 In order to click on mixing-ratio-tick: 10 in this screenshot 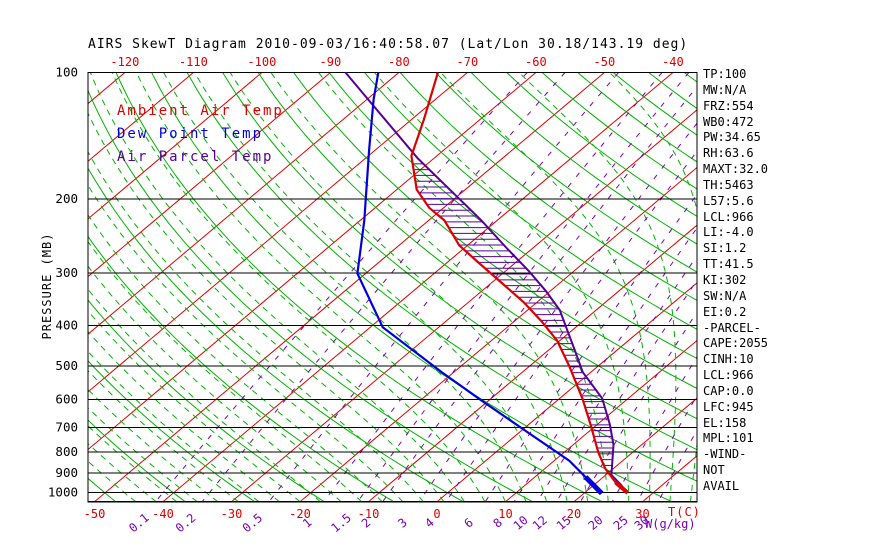, I will do `click(521, 523)`.